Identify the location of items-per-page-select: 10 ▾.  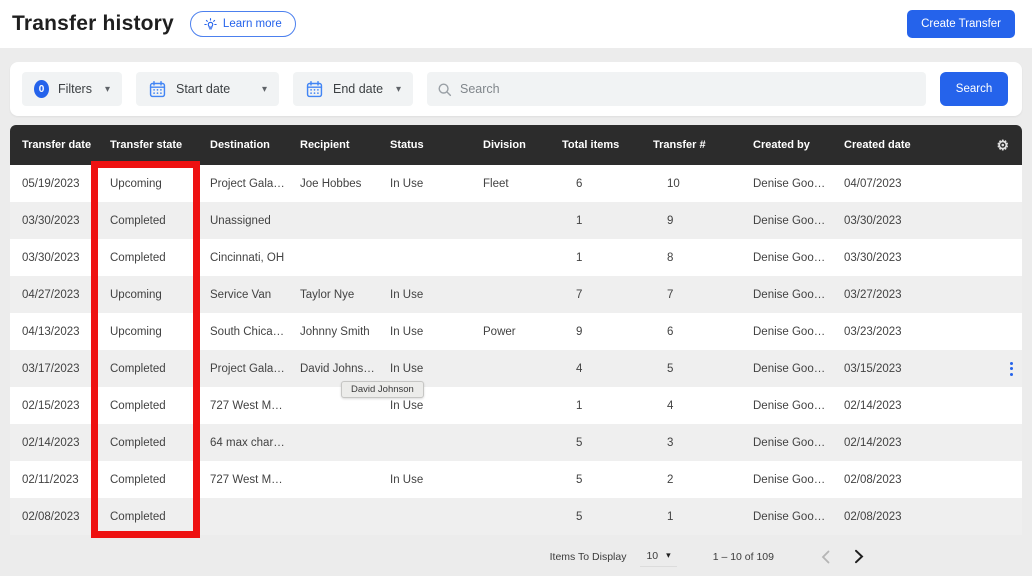
(658, 557).